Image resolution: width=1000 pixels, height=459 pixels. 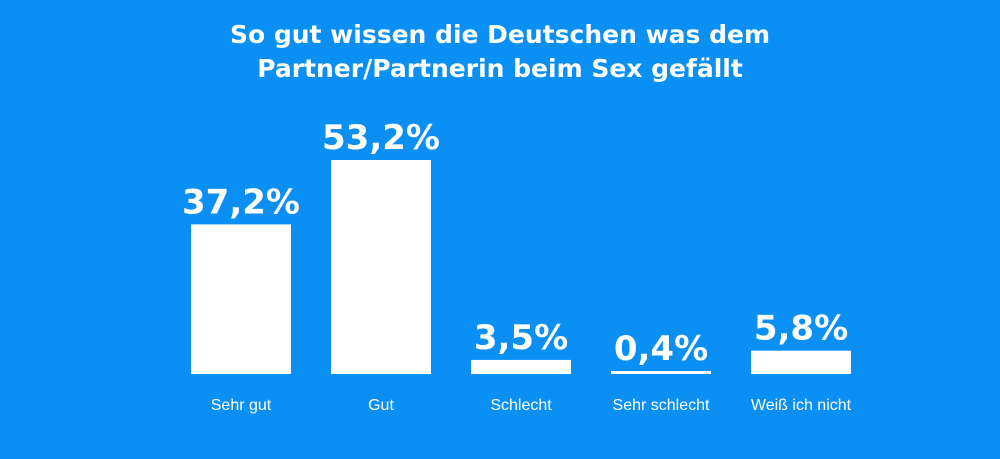 I want to click on bar-weiss-ich-nicht, so click(x=801, y=362).